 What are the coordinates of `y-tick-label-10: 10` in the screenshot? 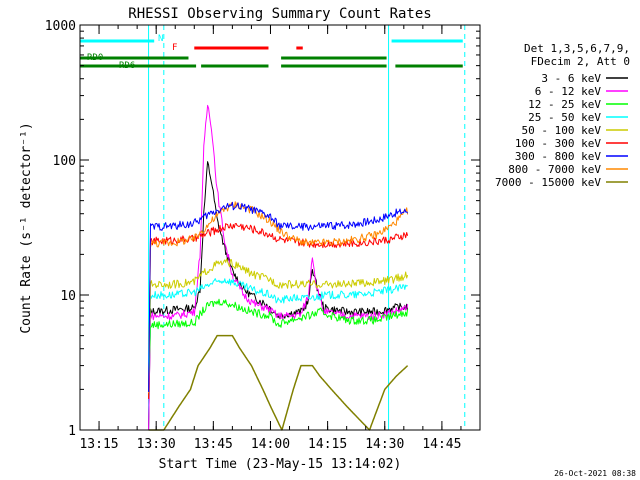 It's located at (68, 296).